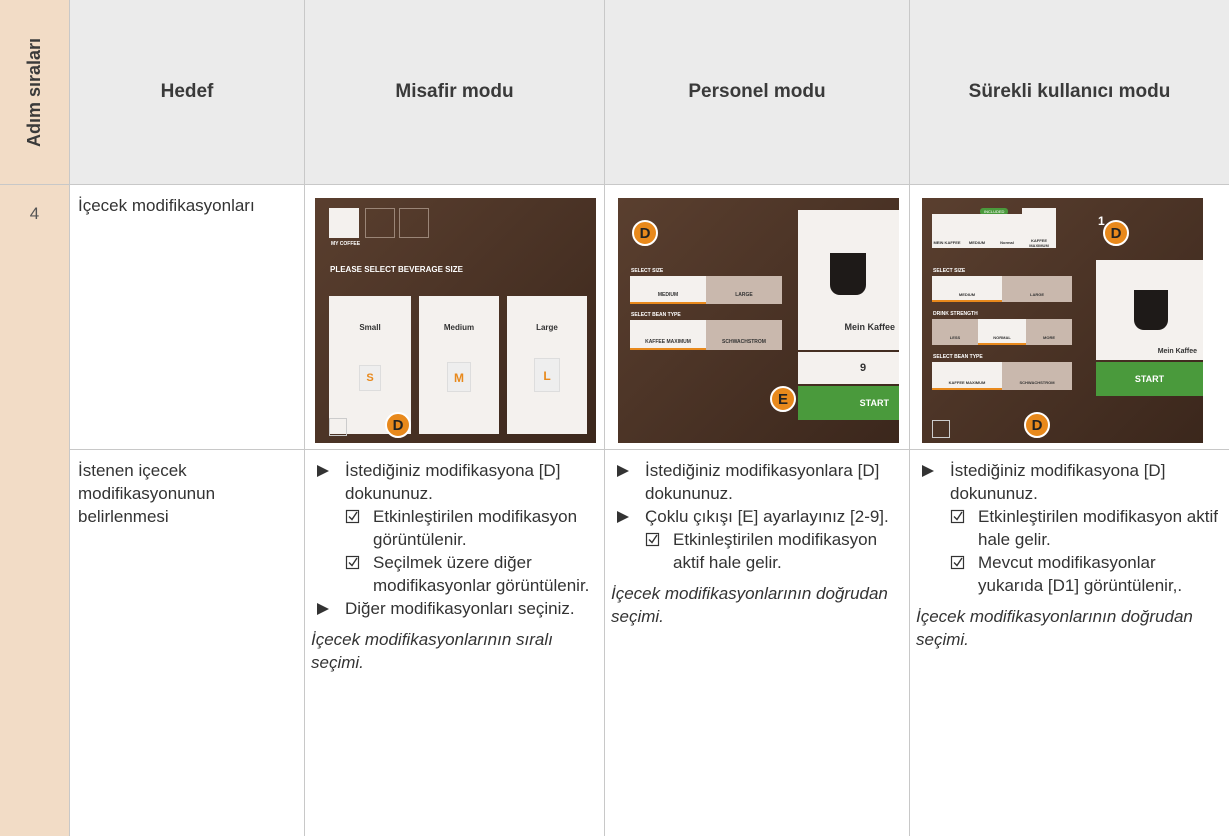 Image resolution: width=1229 pixels, height=836 pixels. I want to click on label: LARGE, so click(1037, 294).